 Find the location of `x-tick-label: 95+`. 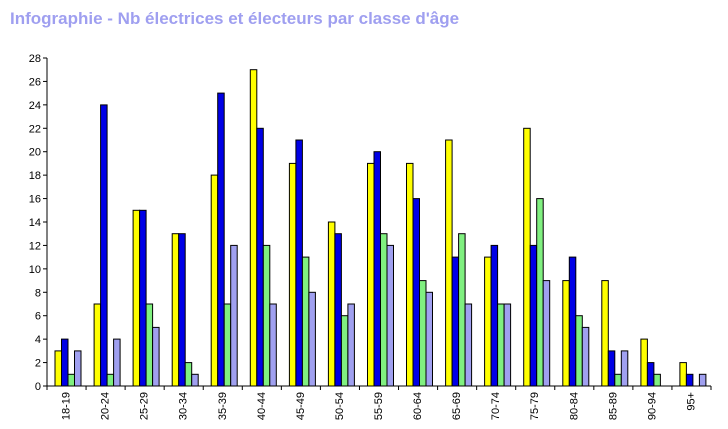

x-tick-label: 95+ is located at coordinates (691, 401).